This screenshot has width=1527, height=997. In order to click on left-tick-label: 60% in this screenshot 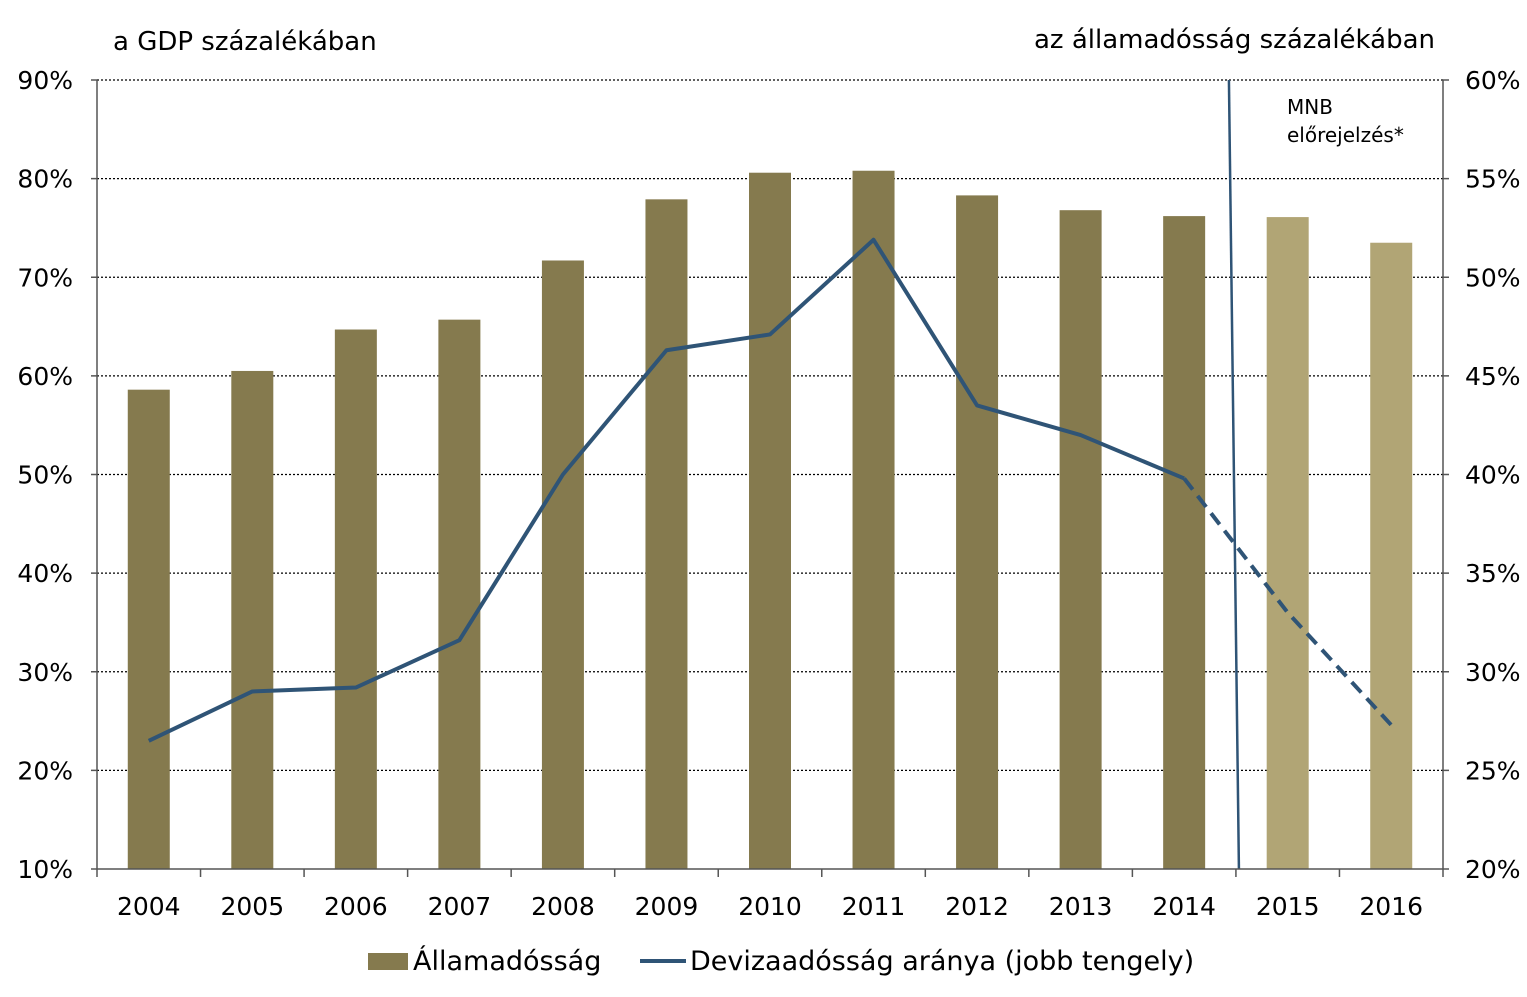, I will do `click(45, 376)`.